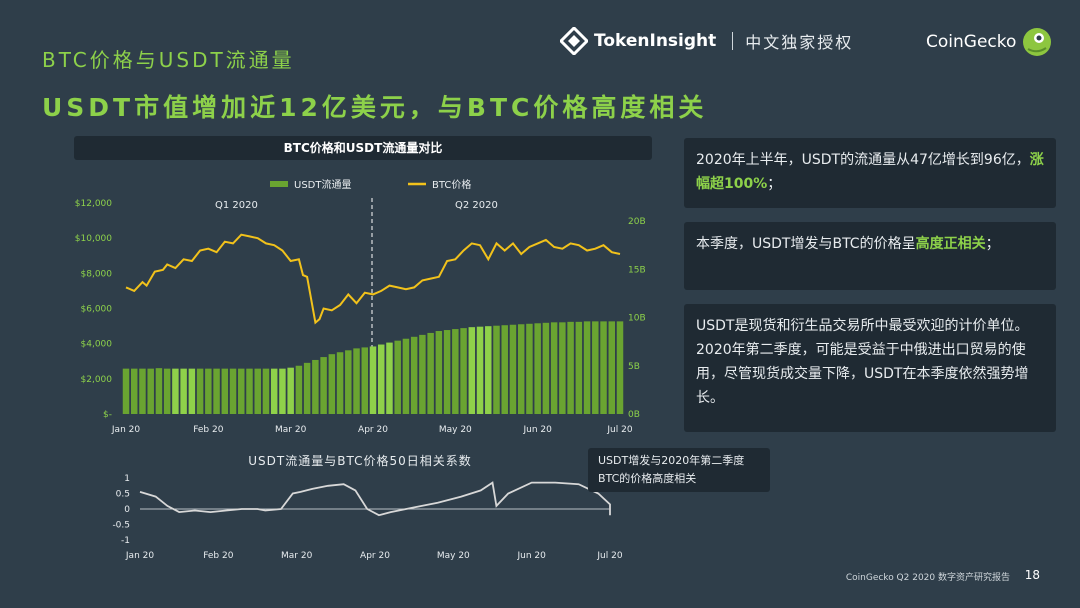 The height and width of the screenshot is (608, 1080). What do you see at coordinates (291, 430) in the screenshot?
I see `x-tick-label: Mar 20` at bounding box center [291, 430].